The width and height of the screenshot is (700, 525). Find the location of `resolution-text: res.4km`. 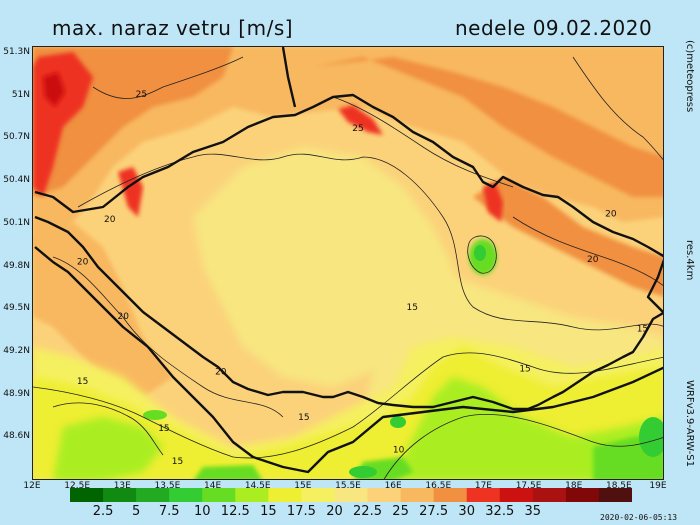

resolution-text: res.4km is located at coordinates (689, 260).